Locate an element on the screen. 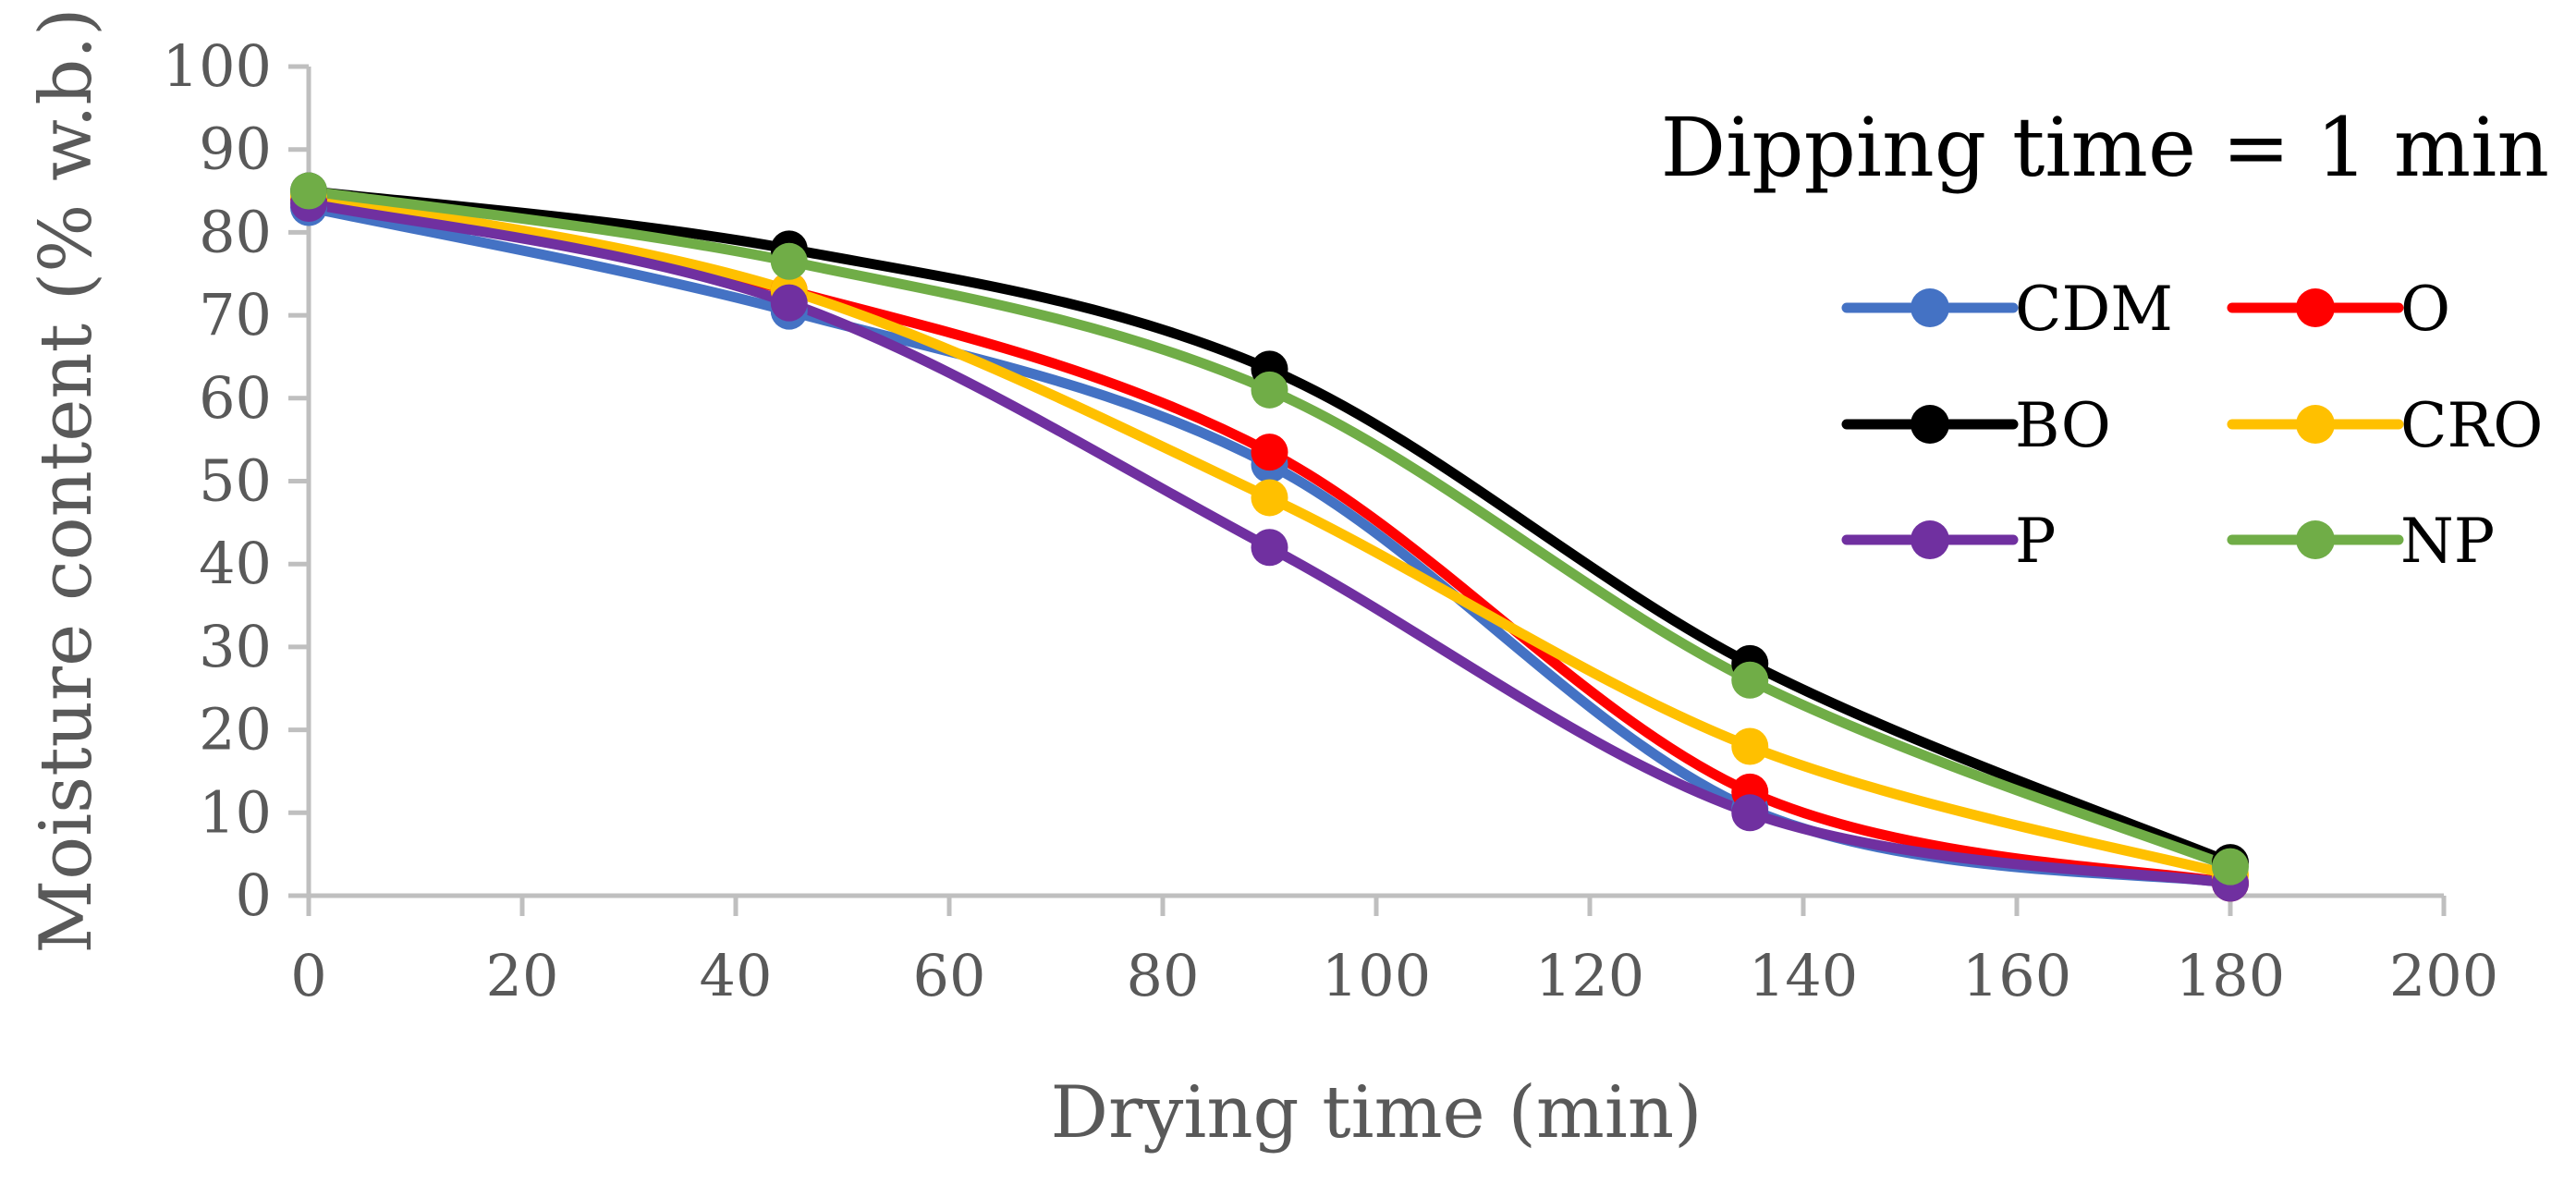  legend-label: NP is located at coordinates (2447, 541).